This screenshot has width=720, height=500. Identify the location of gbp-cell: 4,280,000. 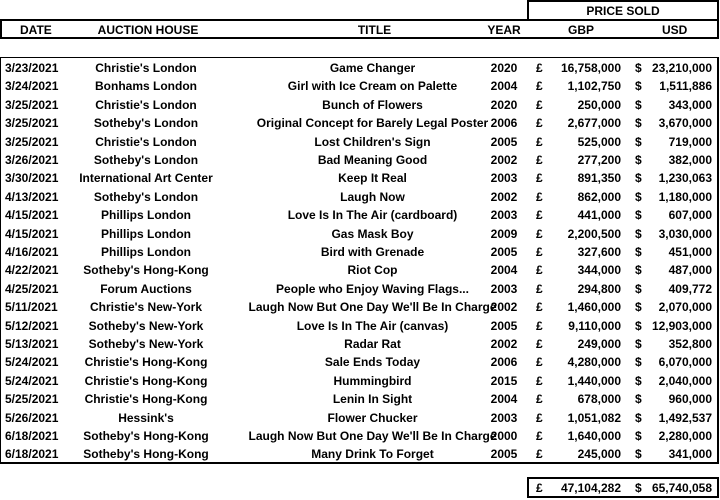
(594, 362).